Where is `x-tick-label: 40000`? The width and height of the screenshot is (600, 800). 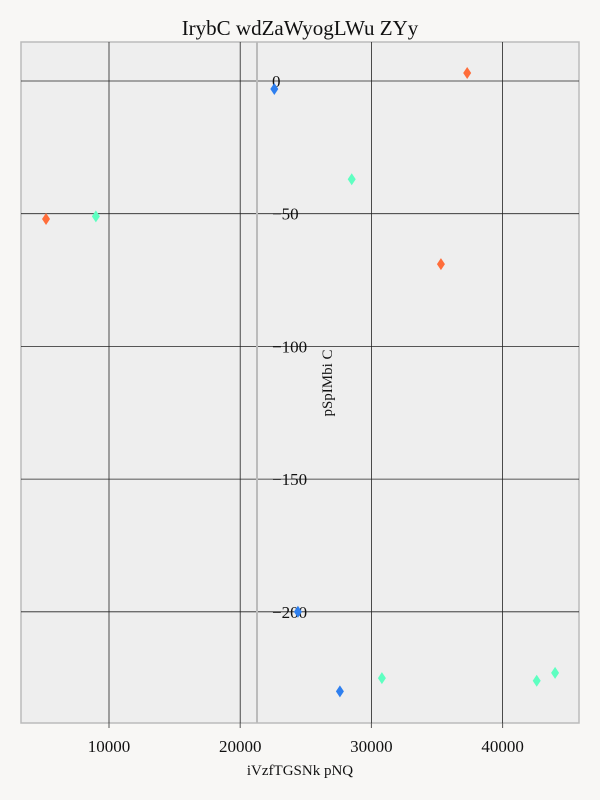
x-tick-label: 40000 is located at coordinates (502, 746).